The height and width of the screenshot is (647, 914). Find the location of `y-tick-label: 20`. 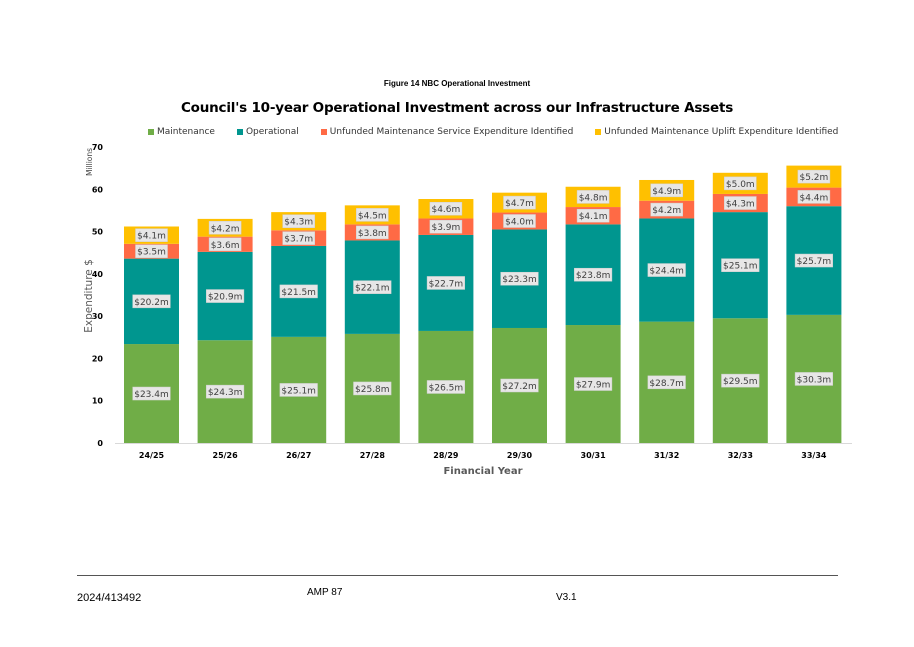

y-tick-label: 20 is located at coordinates (98, 358).